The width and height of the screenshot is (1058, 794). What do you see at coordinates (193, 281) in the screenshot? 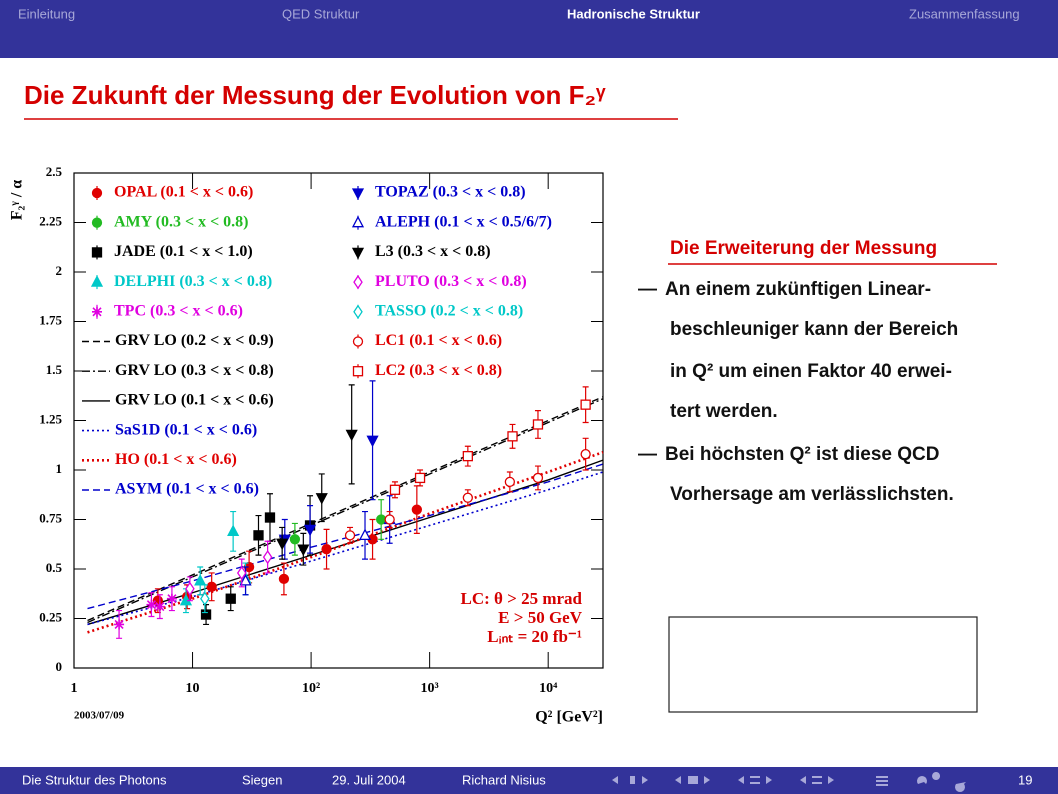
I see `legend-label: DELPHI (0.3 < x < 0.8)` at bounding box center [193, 281].